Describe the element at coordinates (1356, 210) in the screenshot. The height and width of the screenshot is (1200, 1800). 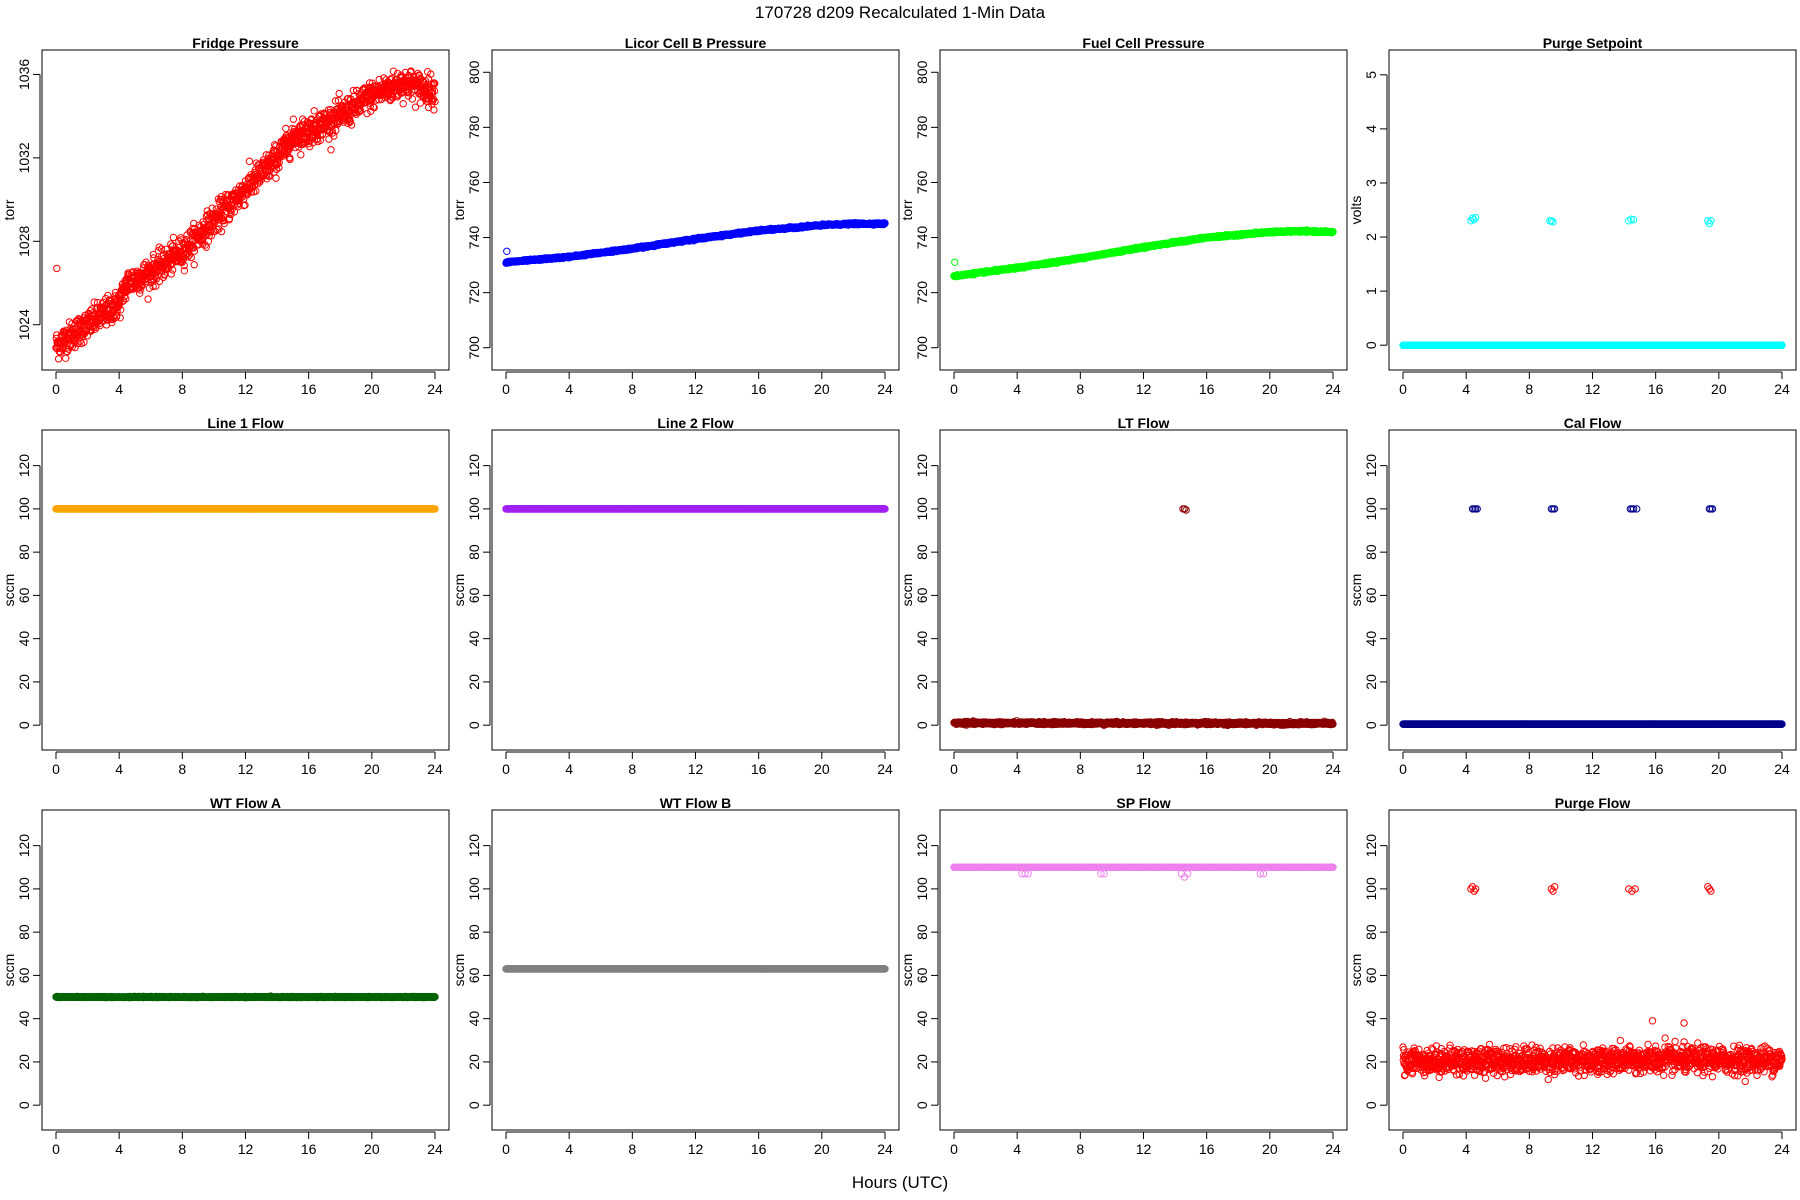
I see `y-axis-label: volts` at that location.